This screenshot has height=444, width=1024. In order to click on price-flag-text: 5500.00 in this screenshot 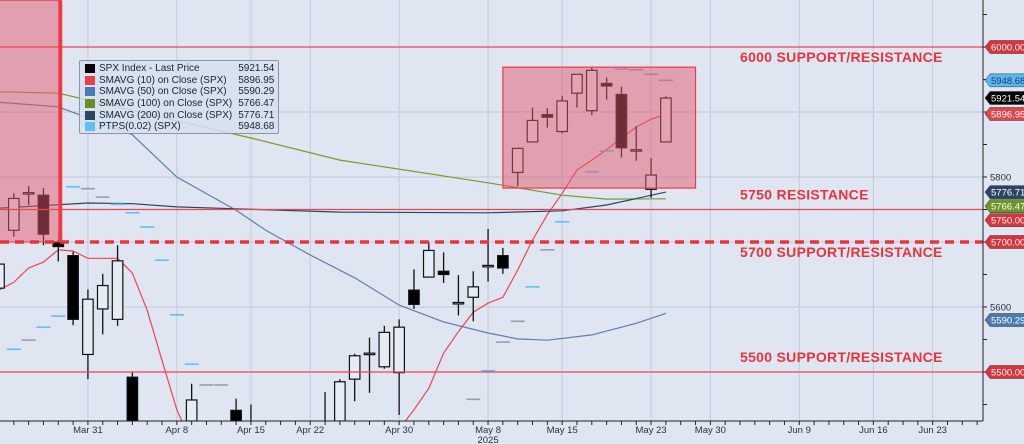, I will do `click(1007, 373)`.